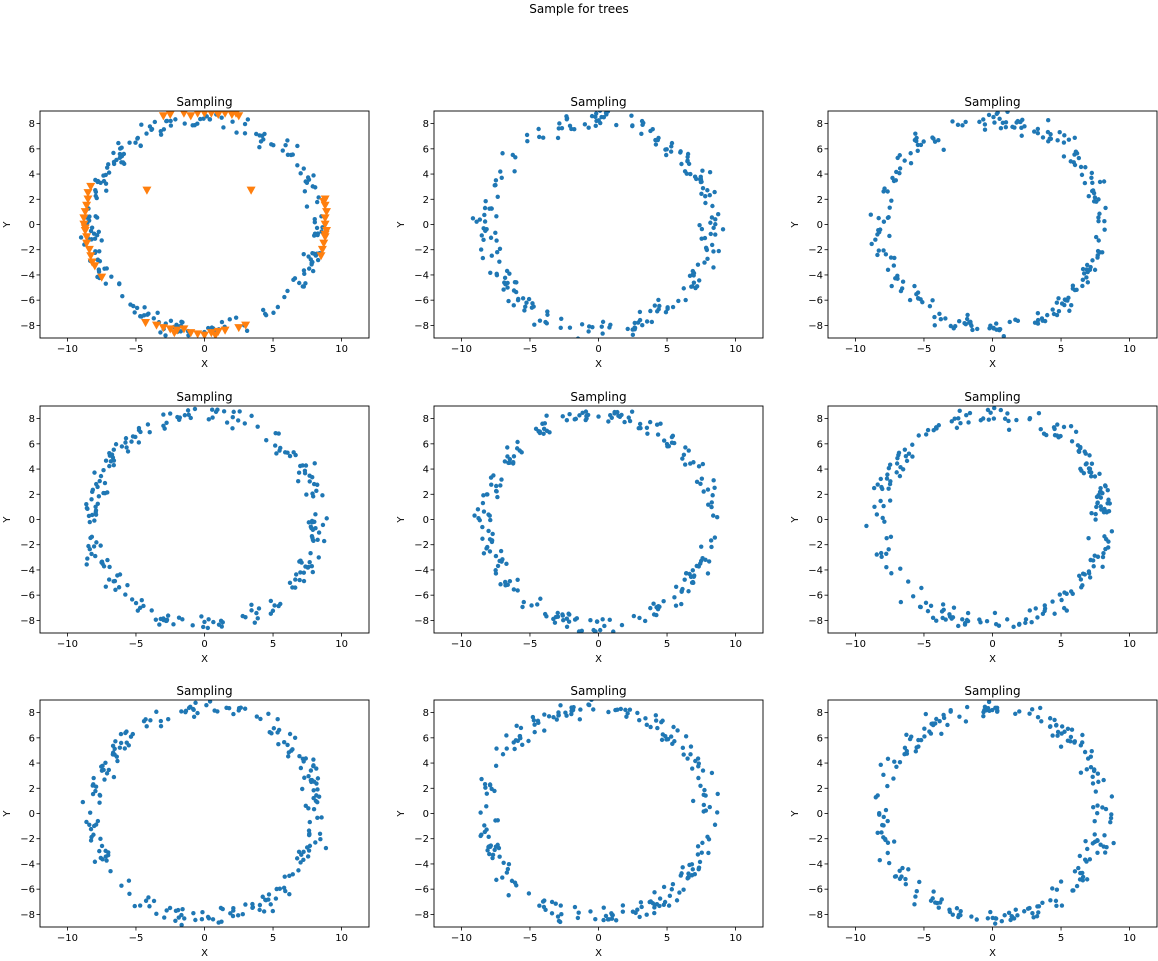 The image size is (1158, 961). I want to click on y-tick-label: 8, so click(426, 713).